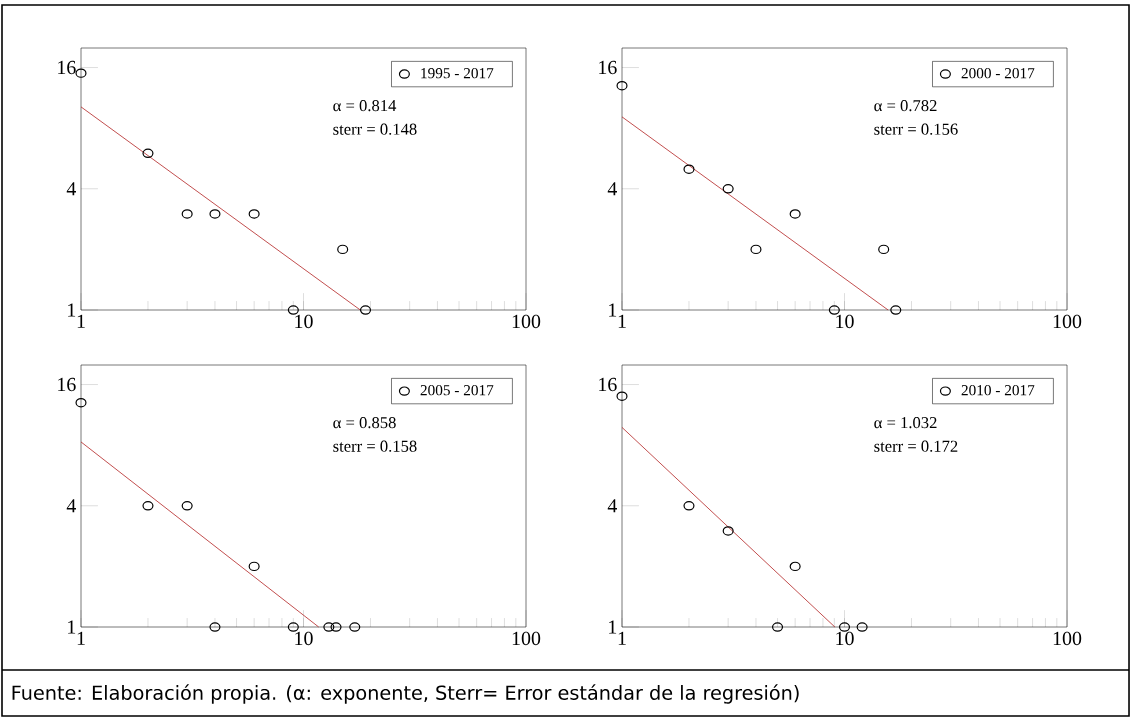 The width and height of the screenshot is (1131, 717). I want to click on annotation: α = 0.814, so click(365, 106).